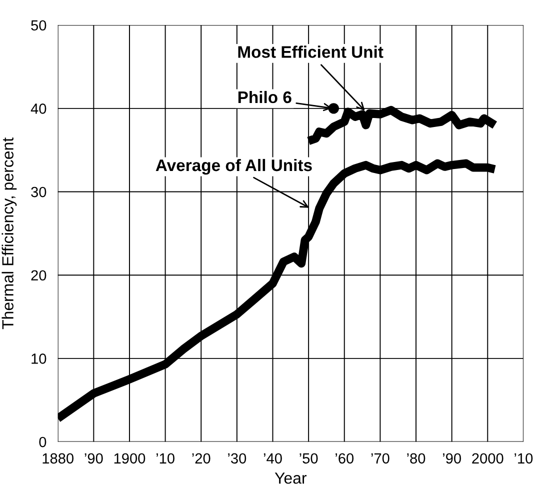  What do you see at coordinates (38, 192) in the screenshot?
I see `y-tick-label: 30` at bounding box center [38, 192].